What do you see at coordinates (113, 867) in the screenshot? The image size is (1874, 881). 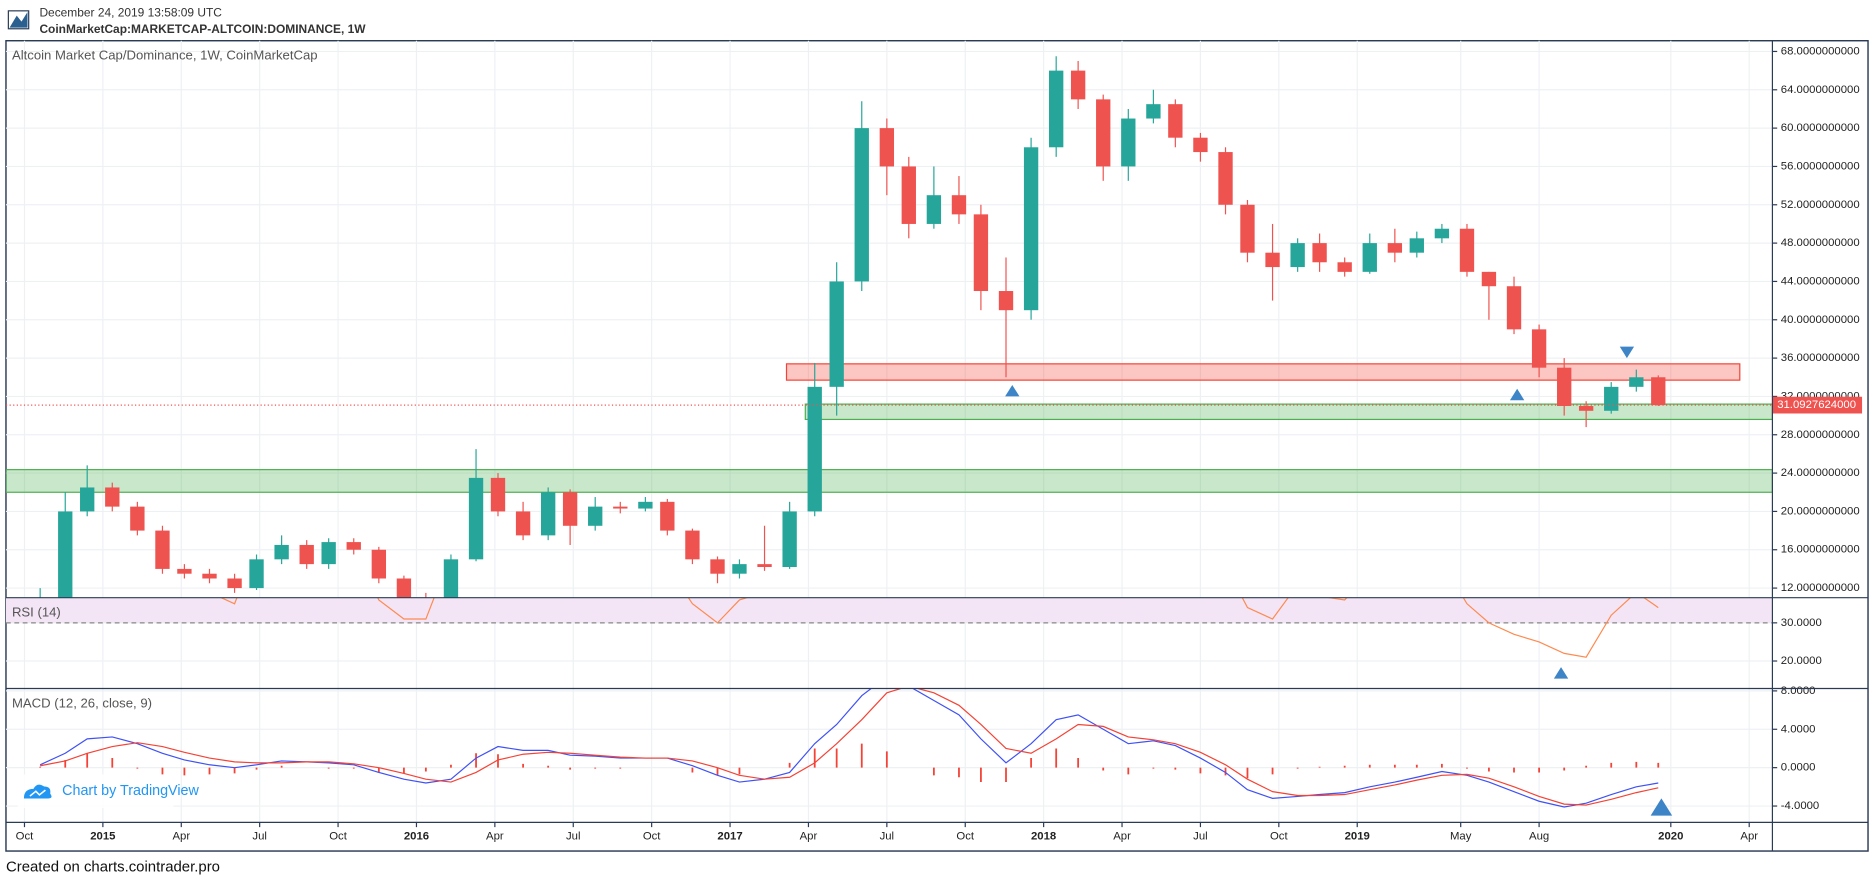 I see `footer: Created on charts.cointrader.pro` at bounding box center [113, 867].